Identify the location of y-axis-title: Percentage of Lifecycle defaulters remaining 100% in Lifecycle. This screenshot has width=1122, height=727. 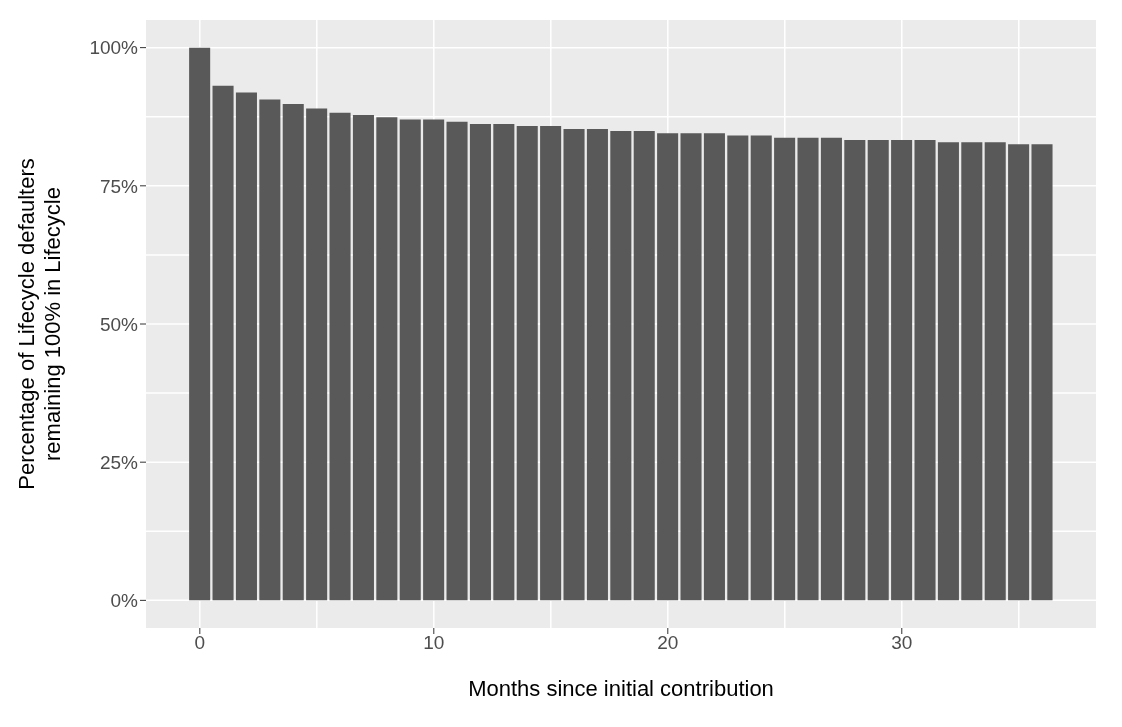
(39, 324).